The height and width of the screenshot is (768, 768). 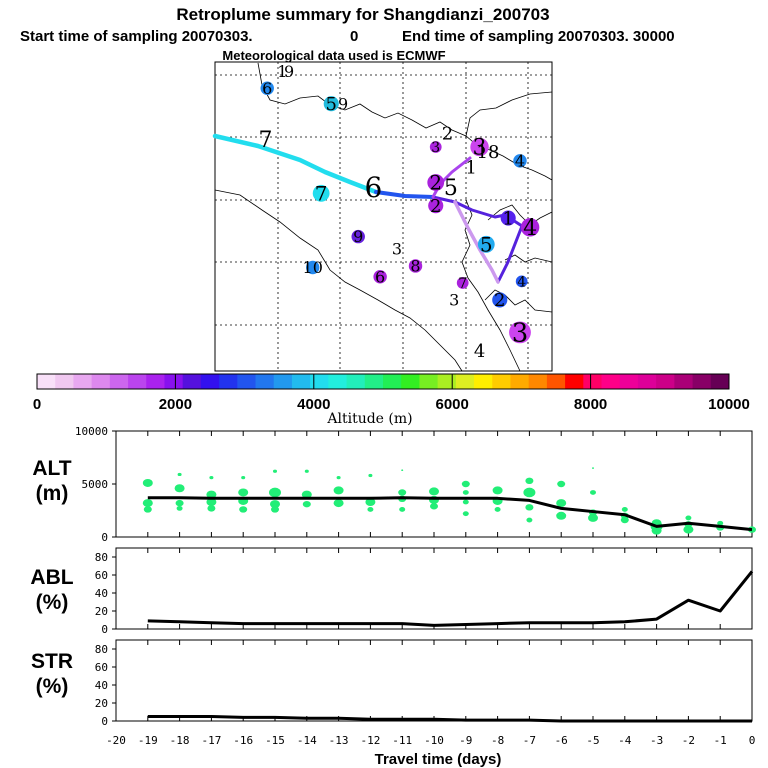 I want to click on track-purple, so click(x=477, y=239).